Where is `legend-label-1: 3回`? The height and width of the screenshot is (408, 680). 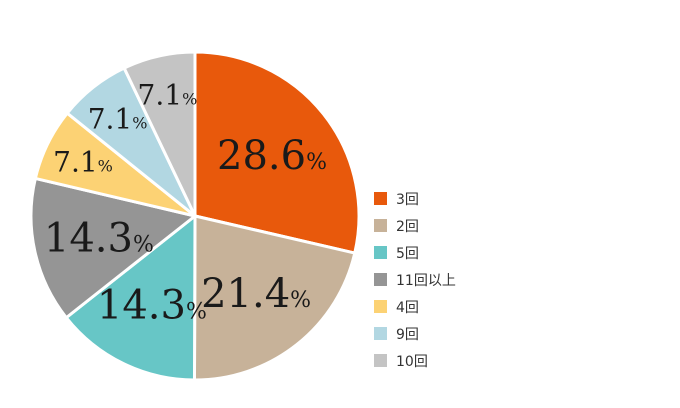 legend-label-1: 3回 is located at coordinates (407, 200).